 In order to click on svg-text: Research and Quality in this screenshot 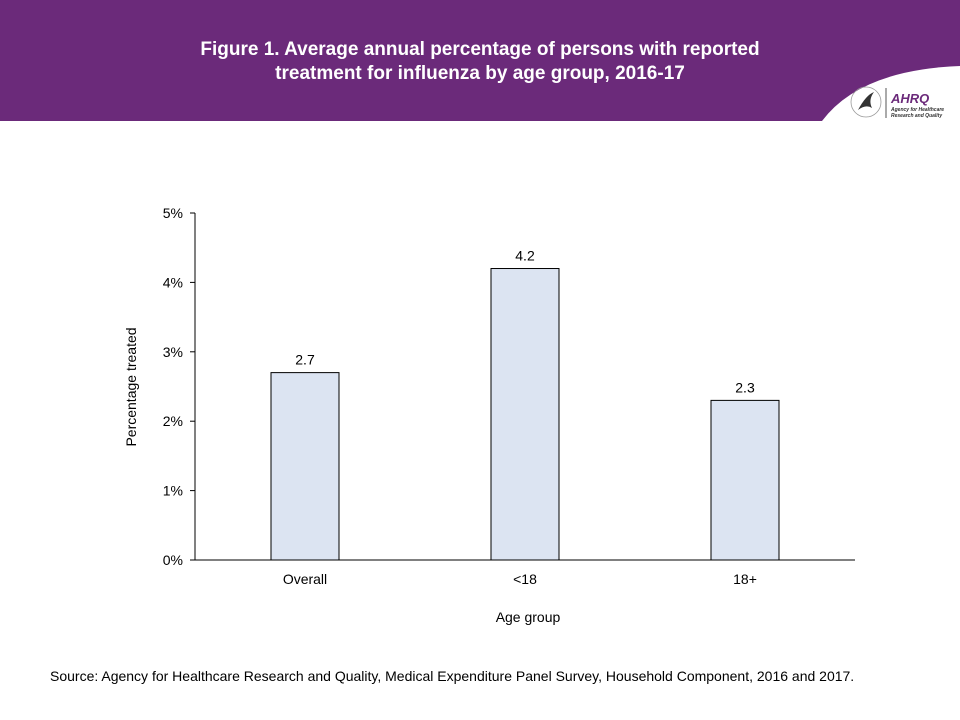, I will do `click(916, 116)`.